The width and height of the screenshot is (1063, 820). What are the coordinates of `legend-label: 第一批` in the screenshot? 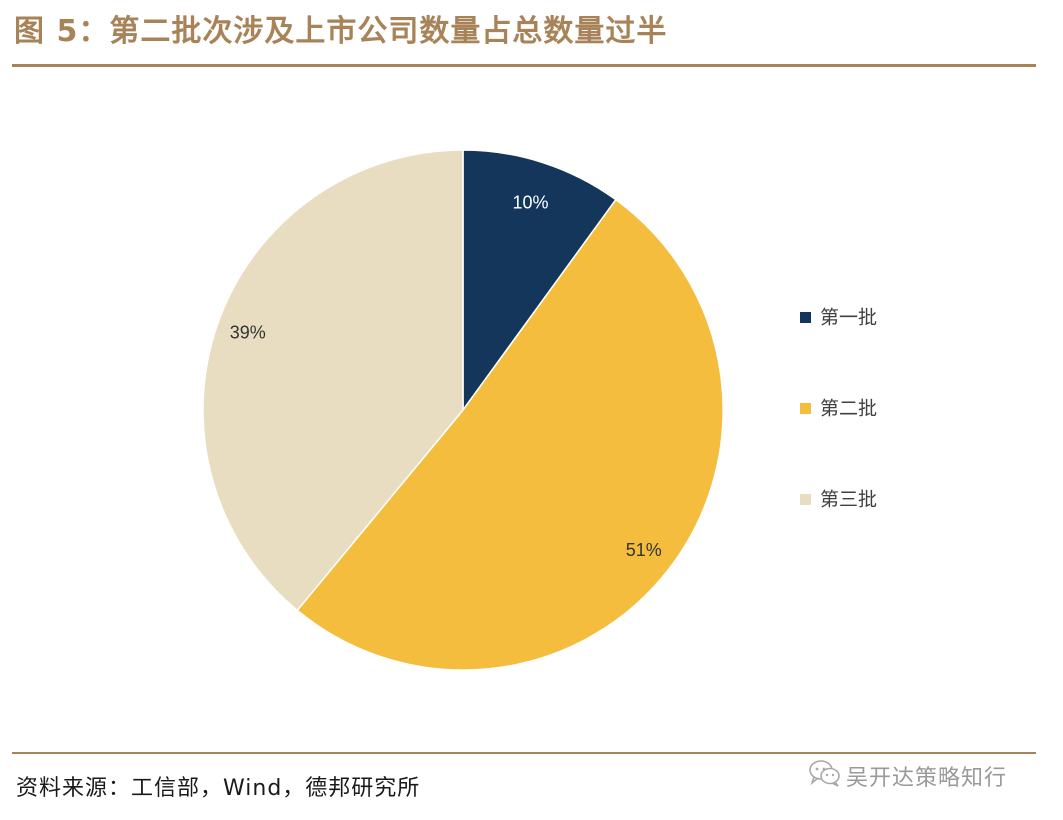 It's located at (849, 317).